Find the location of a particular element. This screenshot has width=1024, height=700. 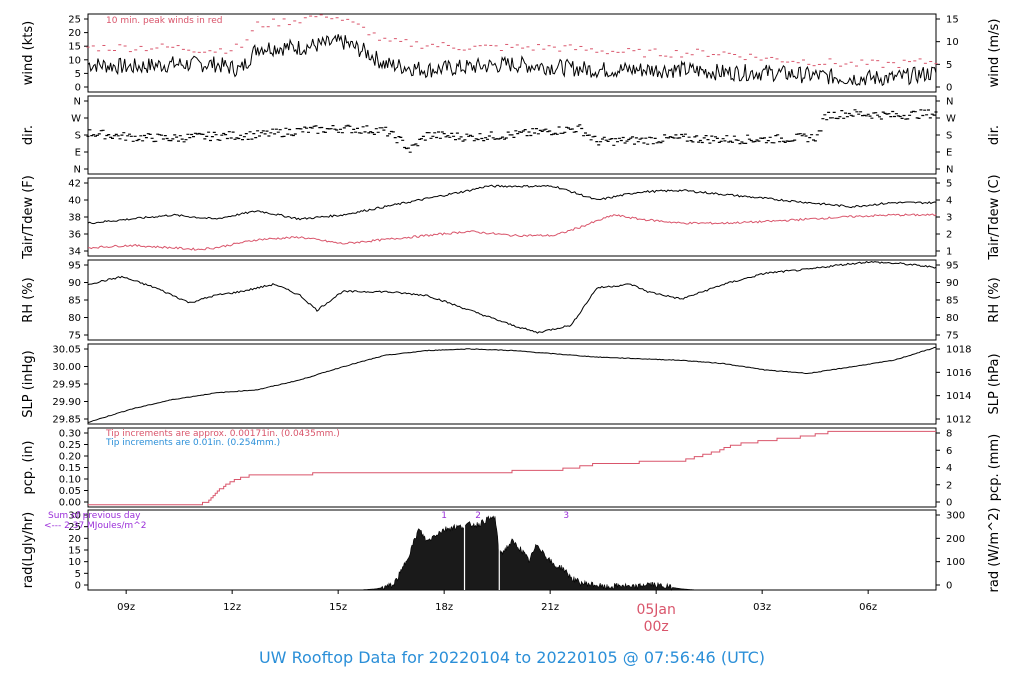

left-tick-label: 75 is located at coordinates (74, 336).